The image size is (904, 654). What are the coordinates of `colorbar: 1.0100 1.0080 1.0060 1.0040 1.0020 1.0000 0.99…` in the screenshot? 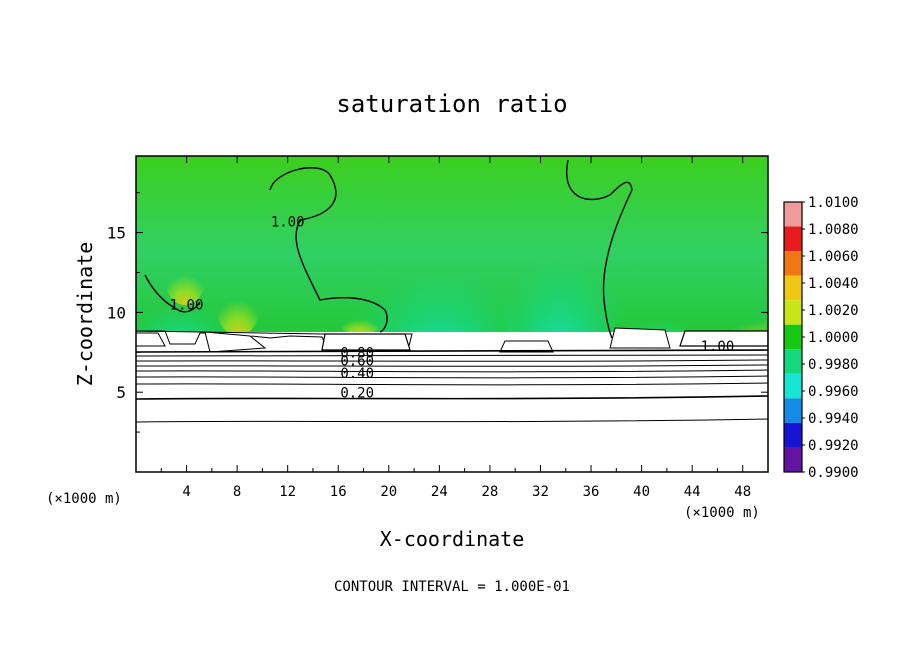 It's located at (821, 338).